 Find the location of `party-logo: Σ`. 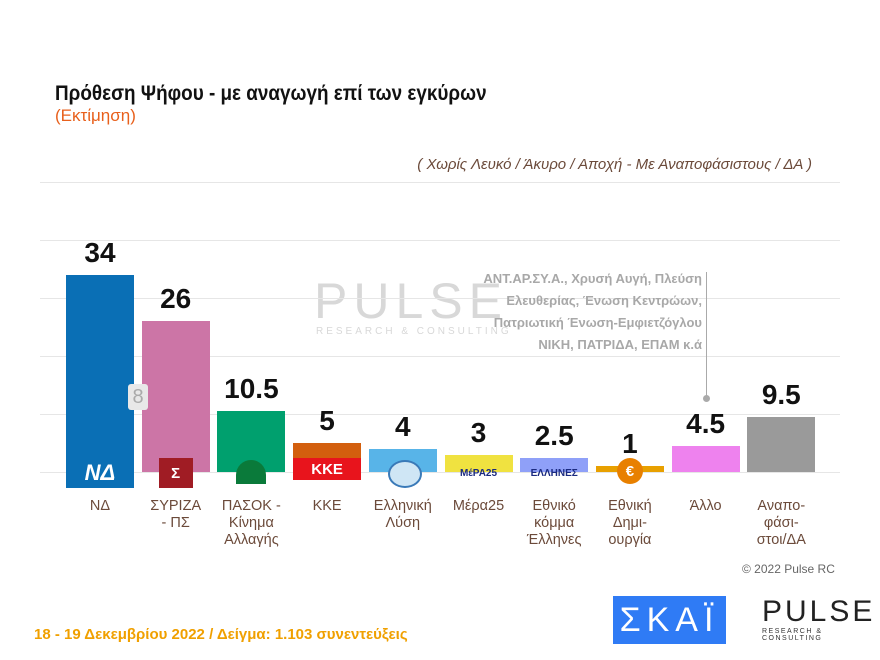

party-logo: Σ is located at coordinates (175, 473).